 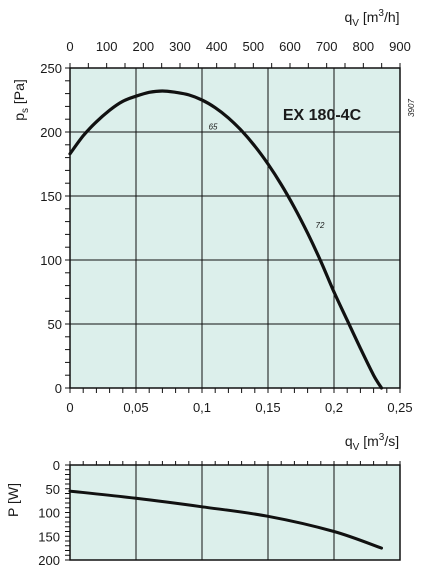 What do you see at coordinates (290, 46) in the screenshot?
I see `top-tick-label: 600` at bounding box center [290, 46].